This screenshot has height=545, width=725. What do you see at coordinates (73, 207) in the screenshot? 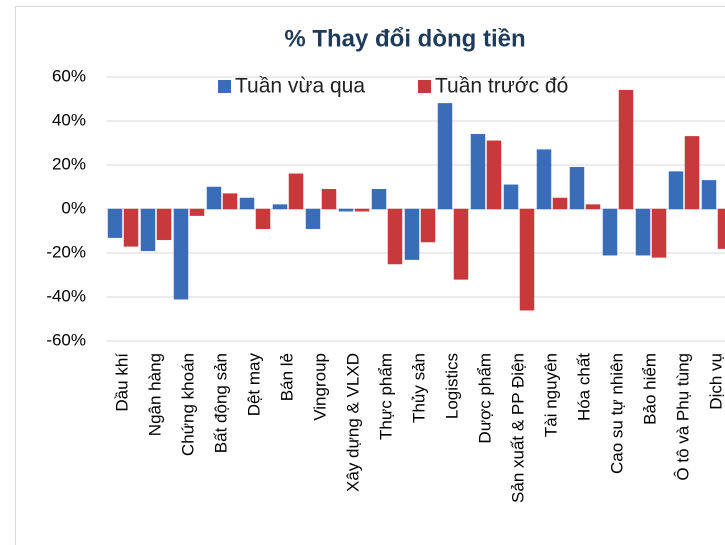
I see `y-tick-label: 0%` at bounding box center [73, 207].